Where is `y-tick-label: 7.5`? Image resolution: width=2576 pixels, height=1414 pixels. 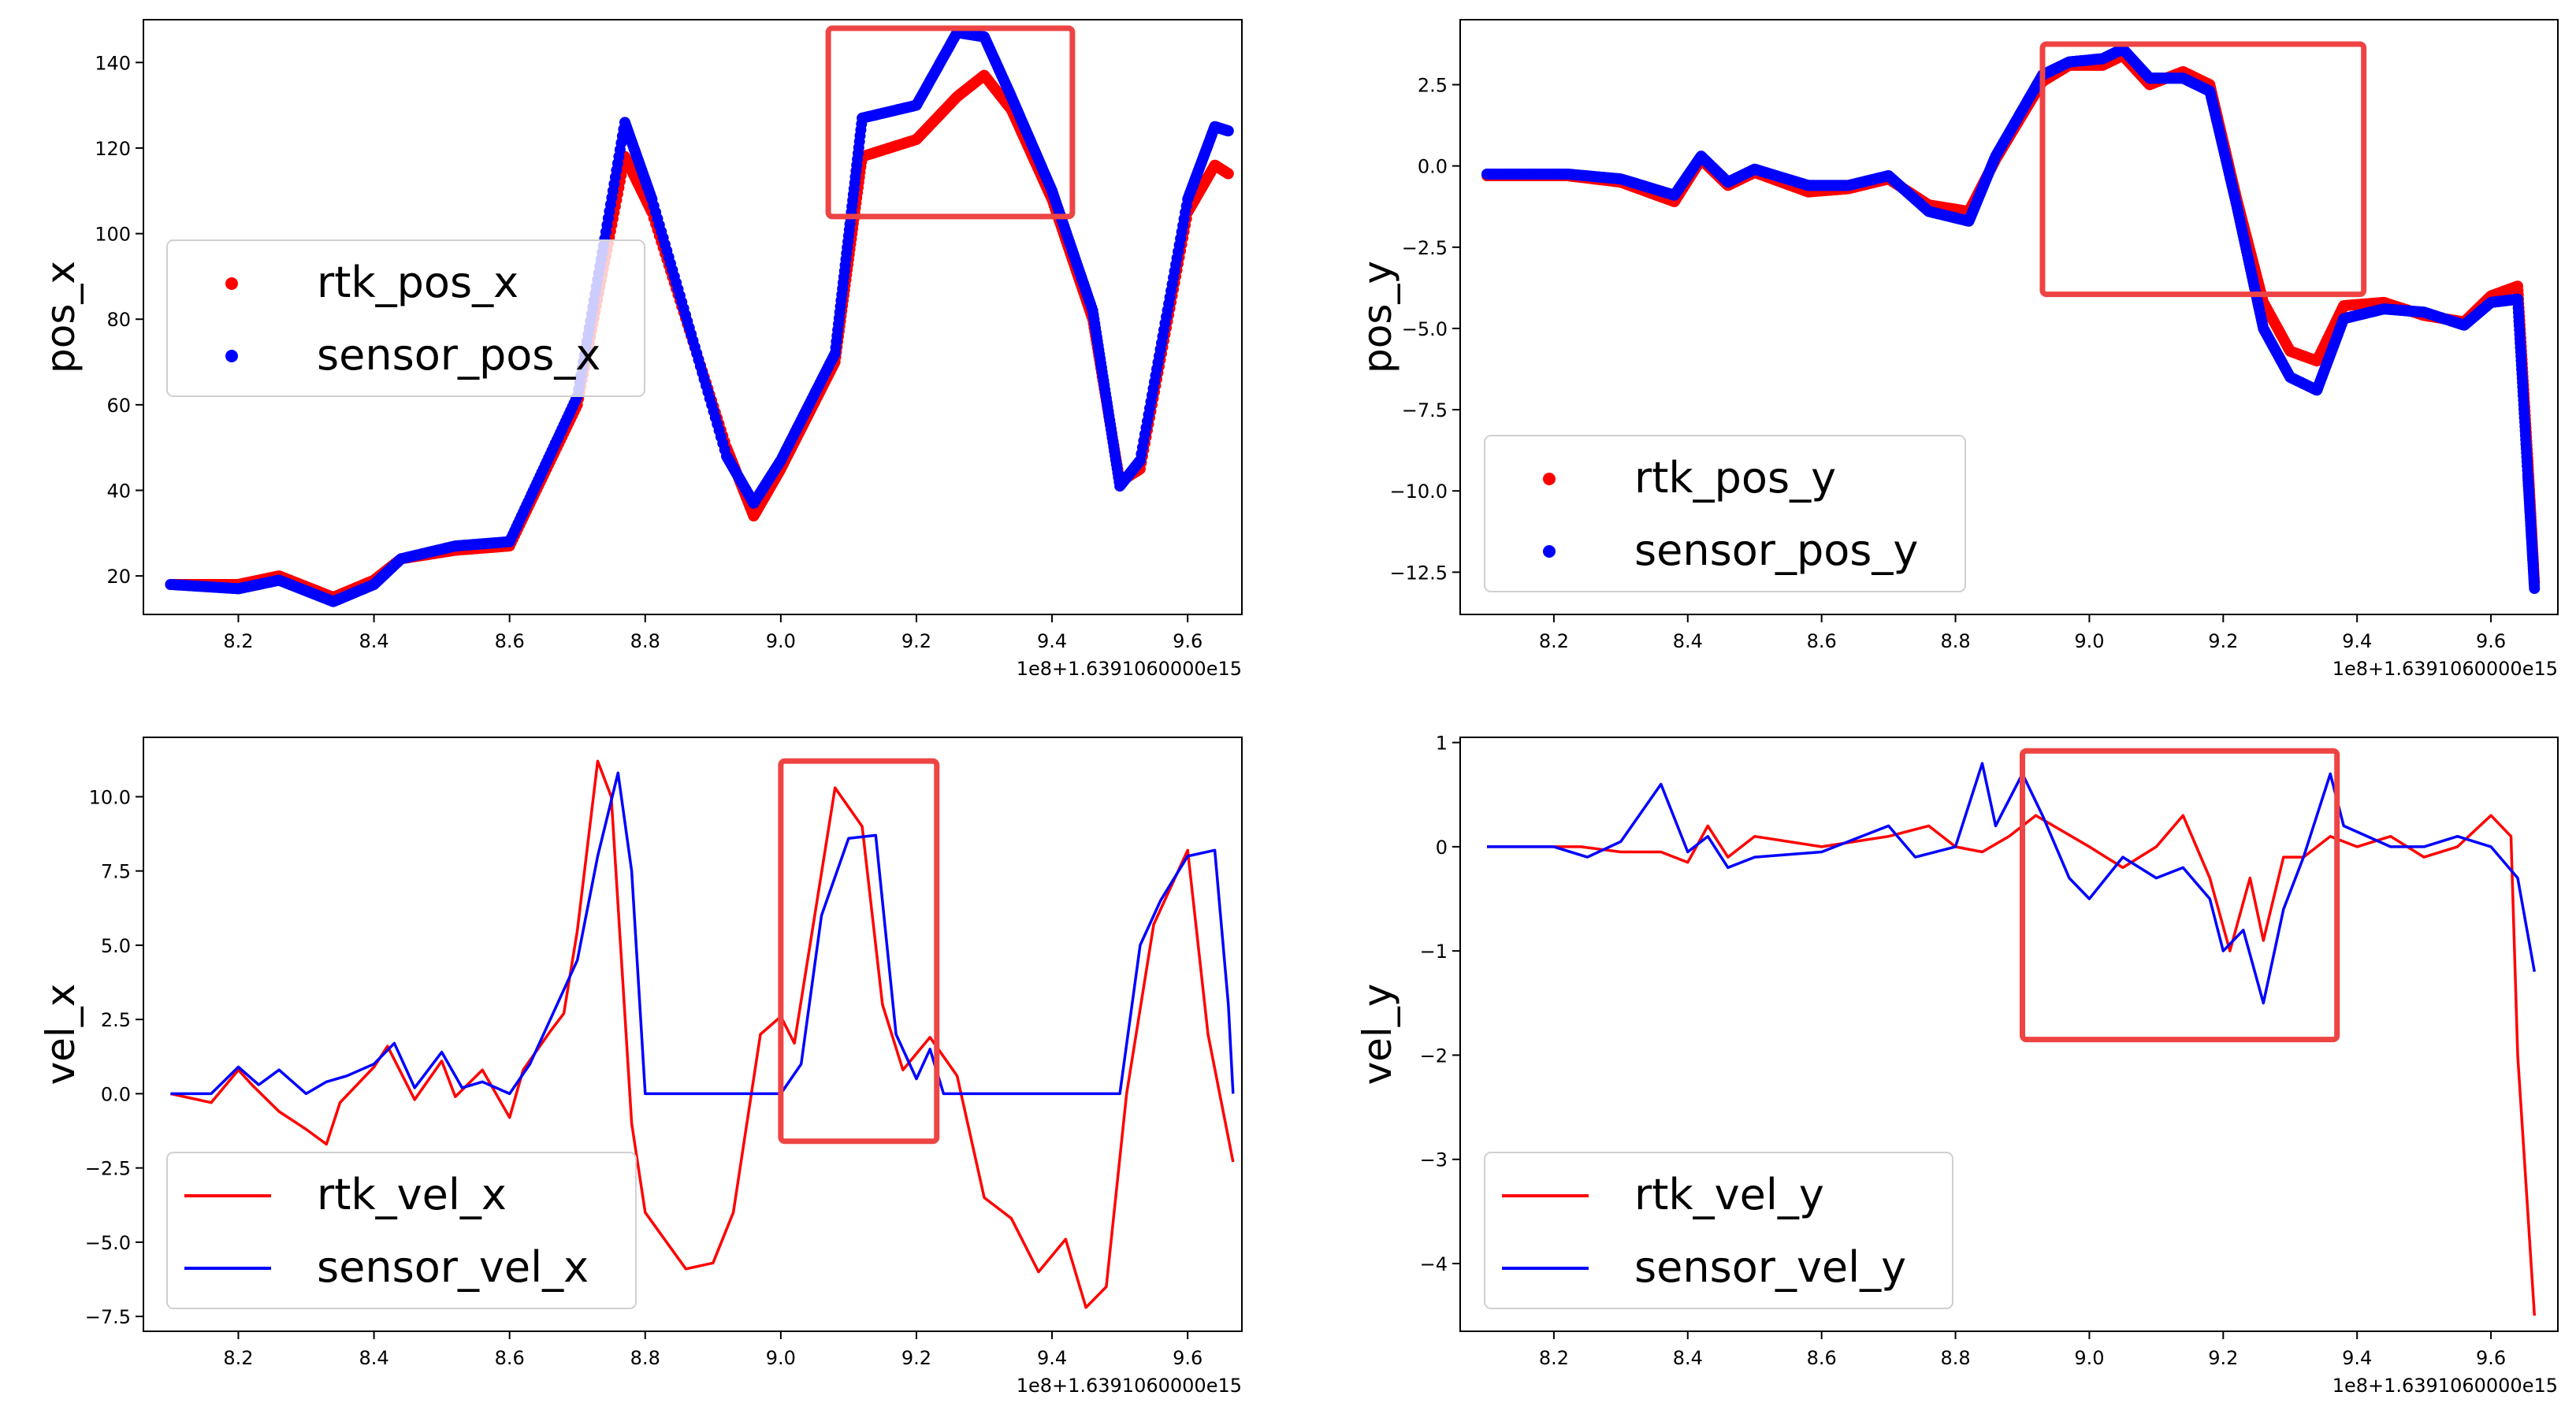
y-tick-label: 7.5 is located at coordinates (116, 872).